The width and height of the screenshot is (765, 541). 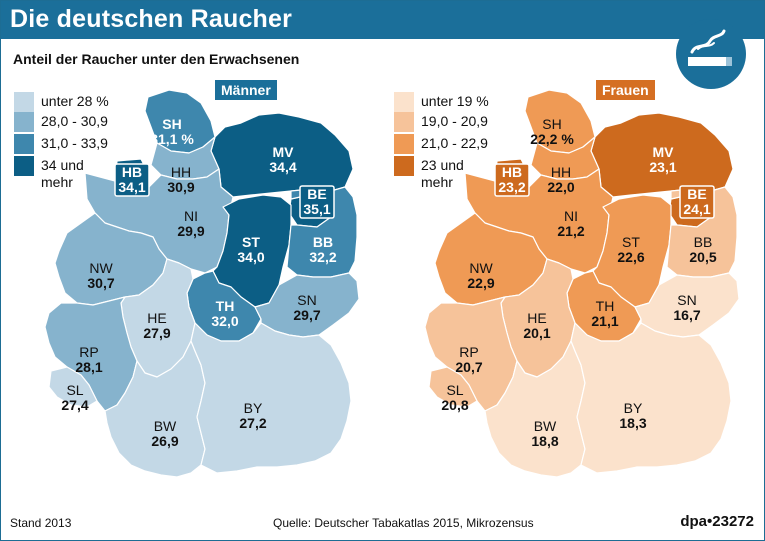 I want to click on state-value-sh: 22,2 %, so click(x=552, y=139).